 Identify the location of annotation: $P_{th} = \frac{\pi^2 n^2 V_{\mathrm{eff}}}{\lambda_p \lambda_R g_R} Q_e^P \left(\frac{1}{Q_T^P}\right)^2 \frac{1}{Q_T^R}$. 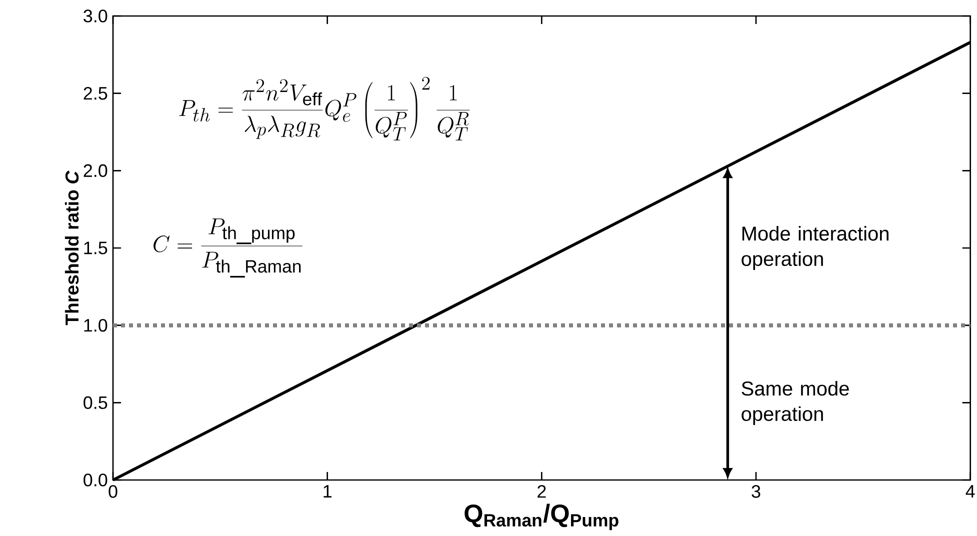
(324, 108).